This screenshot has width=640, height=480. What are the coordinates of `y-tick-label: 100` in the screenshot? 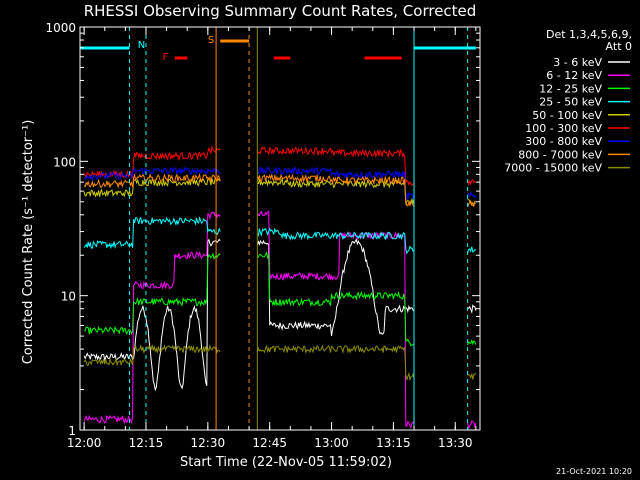 It's located at (64, 162).